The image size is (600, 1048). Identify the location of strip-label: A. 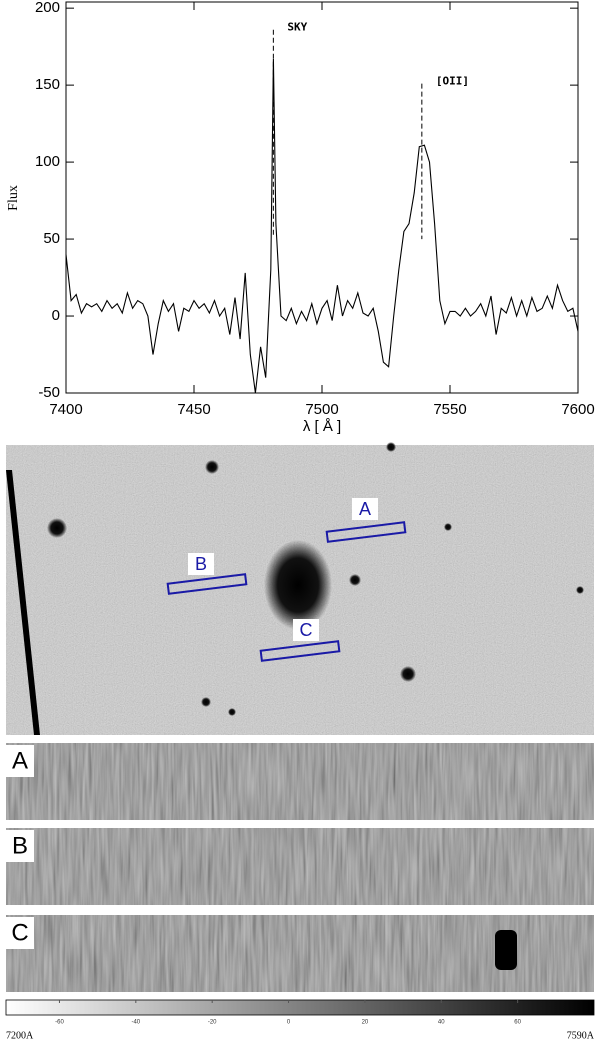
(20, 760).